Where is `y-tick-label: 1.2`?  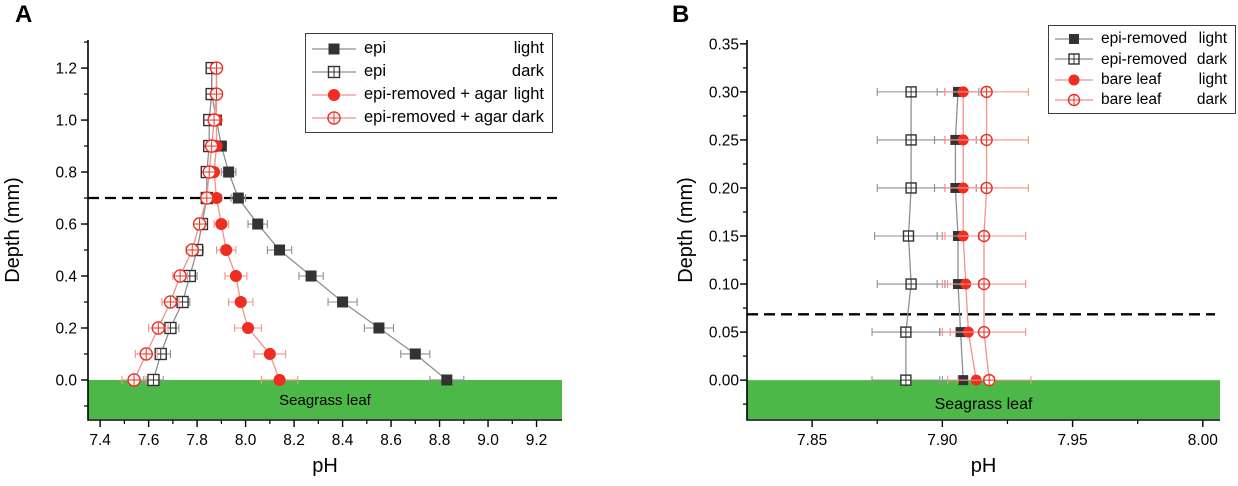 y-tick-label: 1.2 is located at coordinates (66, 69).